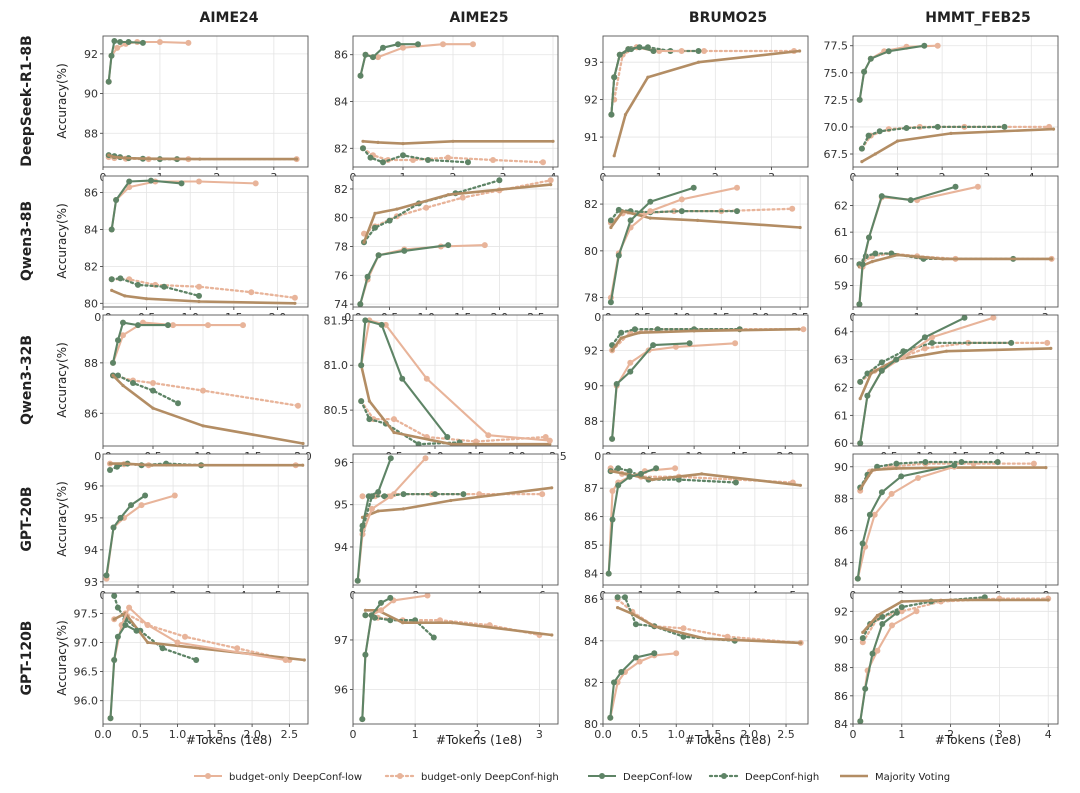 The height and width of the screenshot is (793, 1080). I want to click on y-tick-label: 67.5, so click(836, 154).